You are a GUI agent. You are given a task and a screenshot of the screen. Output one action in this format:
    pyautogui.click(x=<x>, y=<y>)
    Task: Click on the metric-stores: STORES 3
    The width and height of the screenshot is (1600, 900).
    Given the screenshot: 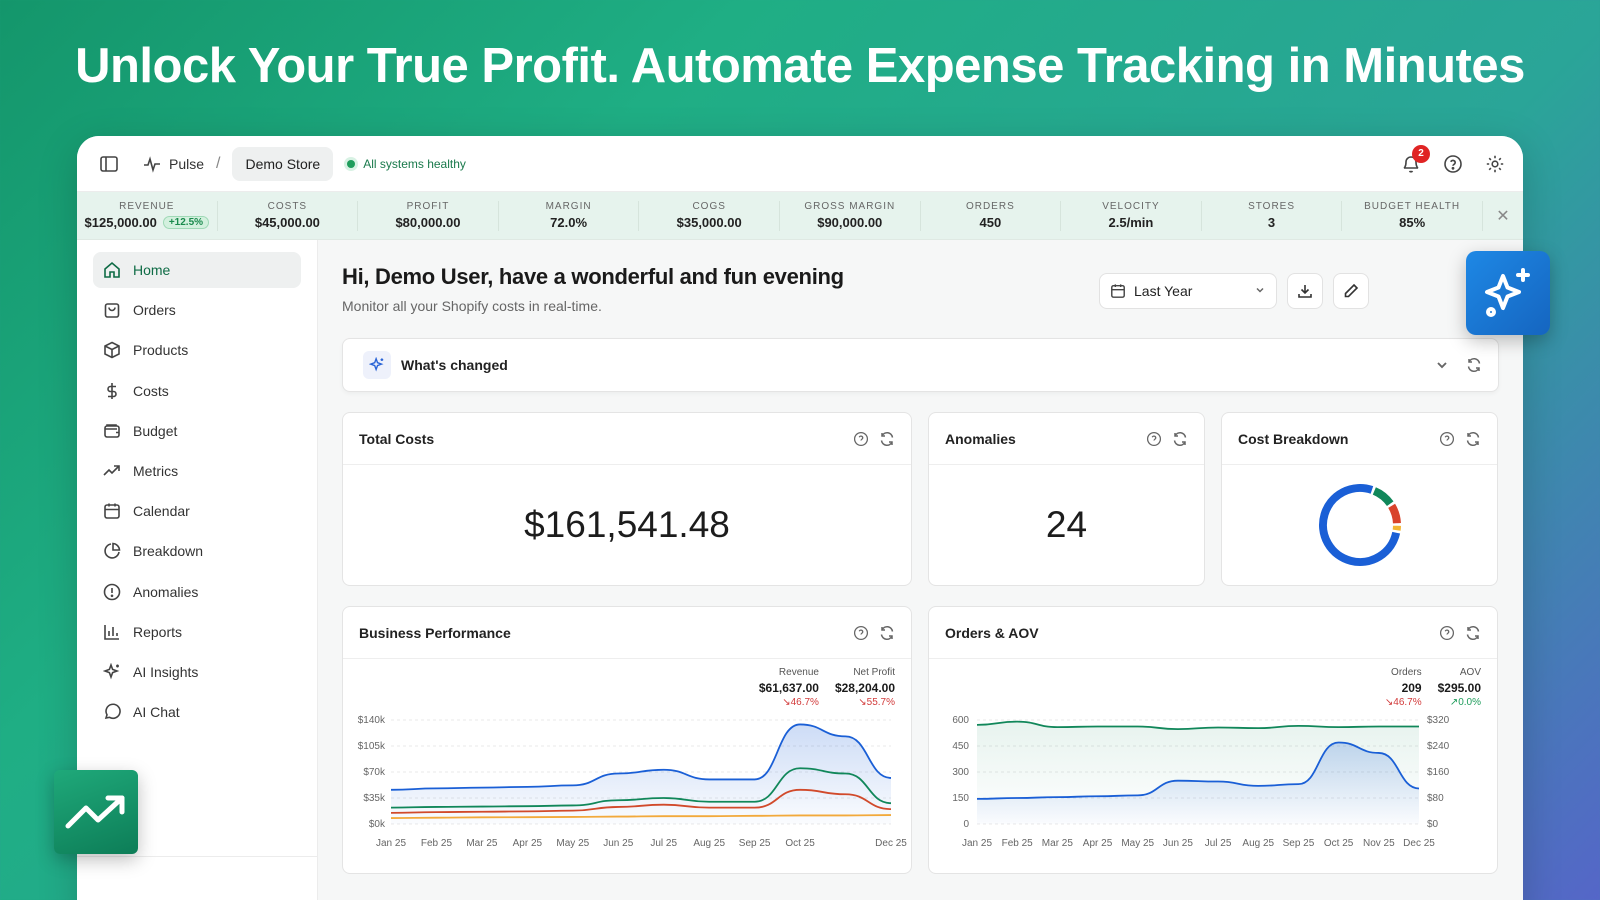 What is the action you would take?
    pyautogui.click(x=1272, y=215)
    